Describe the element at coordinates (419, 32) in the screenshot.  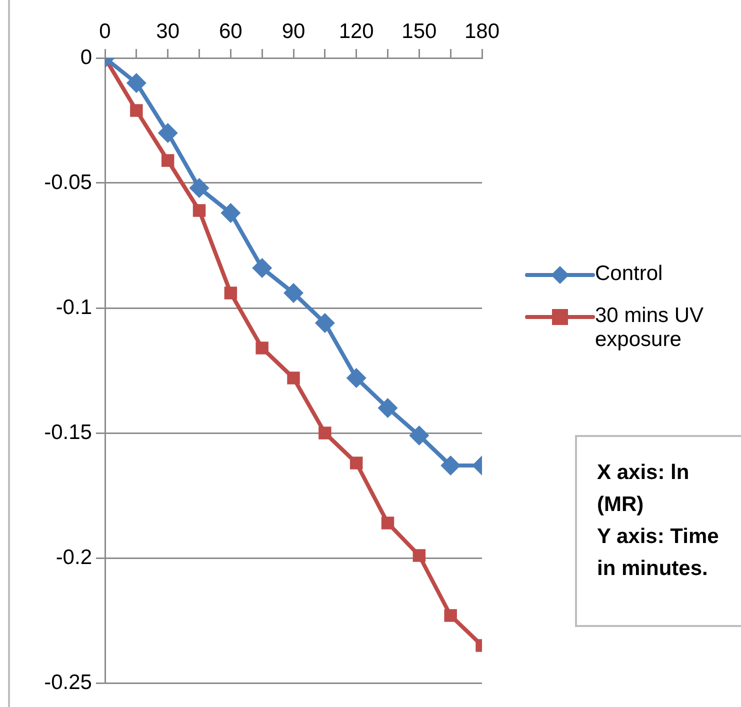
I see `x-tick-label: 150` at that location.